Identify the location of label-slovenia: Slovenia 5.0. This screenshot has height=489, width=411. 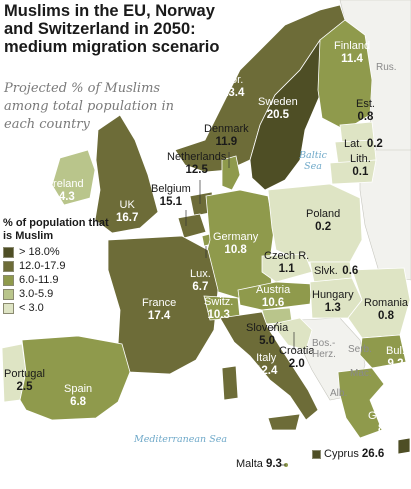
(267, 335).